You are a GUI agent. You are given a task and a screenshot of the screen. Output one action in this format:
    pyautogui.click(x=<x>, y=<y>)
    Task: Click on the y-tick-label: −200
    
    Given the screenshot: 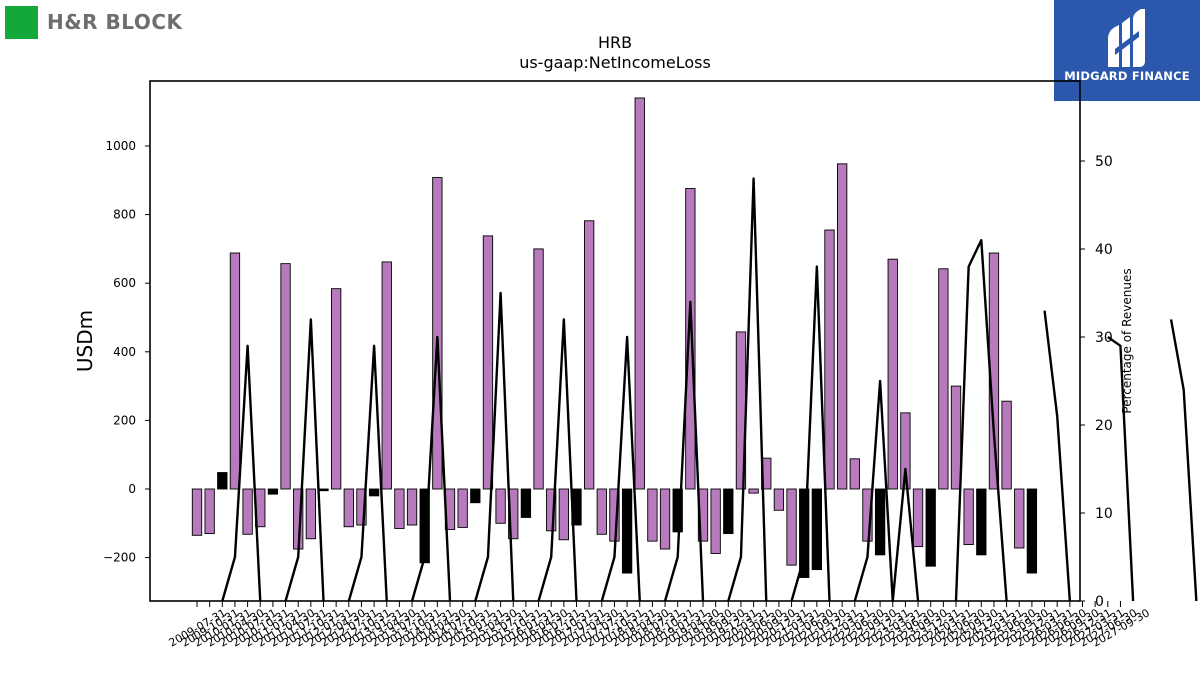 What is the action you would take?
    pyautogui.click(x=119, y=558)
    